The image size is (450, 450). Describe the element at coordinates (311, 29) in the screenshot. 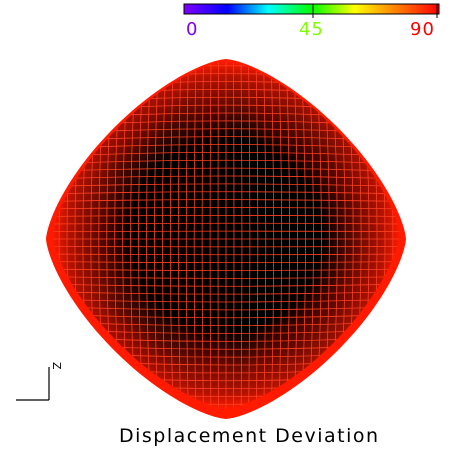

I see `colorbar-mid-label: 45` at that location.